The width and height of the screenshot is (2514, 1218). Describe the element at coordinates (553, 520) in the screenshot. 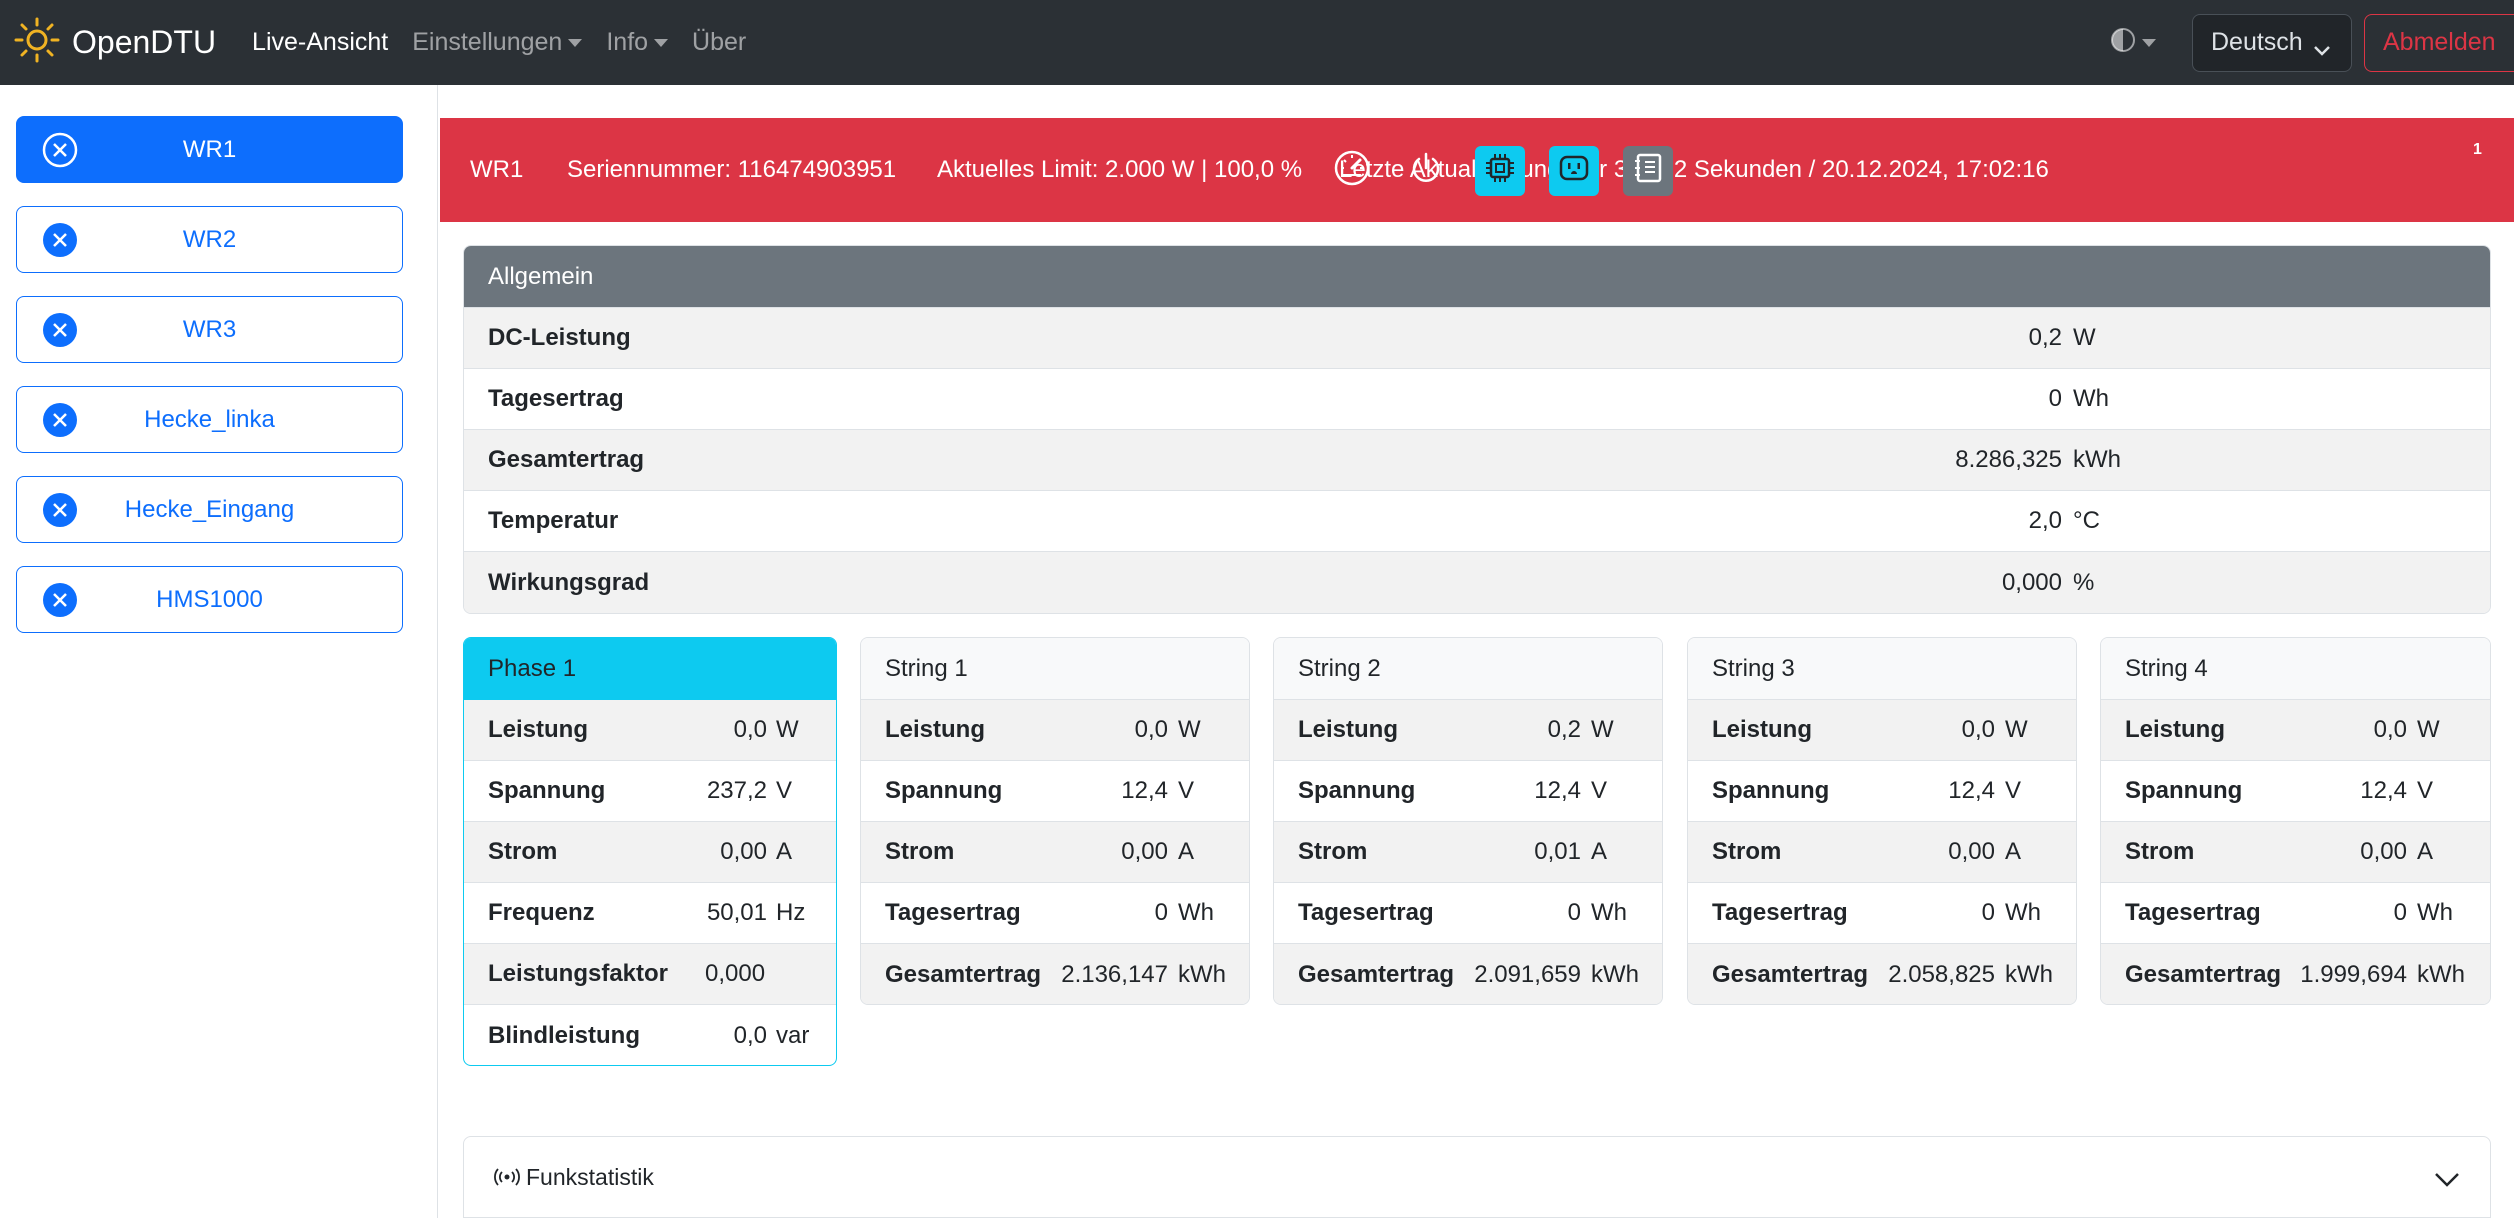

I see `row-label: Temperatur` at that location.